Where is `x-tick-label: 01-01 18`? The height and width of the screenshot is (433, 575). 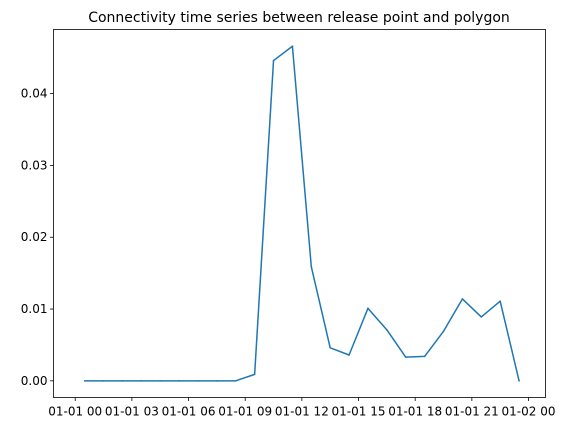 x-tick-label: 01-01 18 is located at coordinates (415, 412).